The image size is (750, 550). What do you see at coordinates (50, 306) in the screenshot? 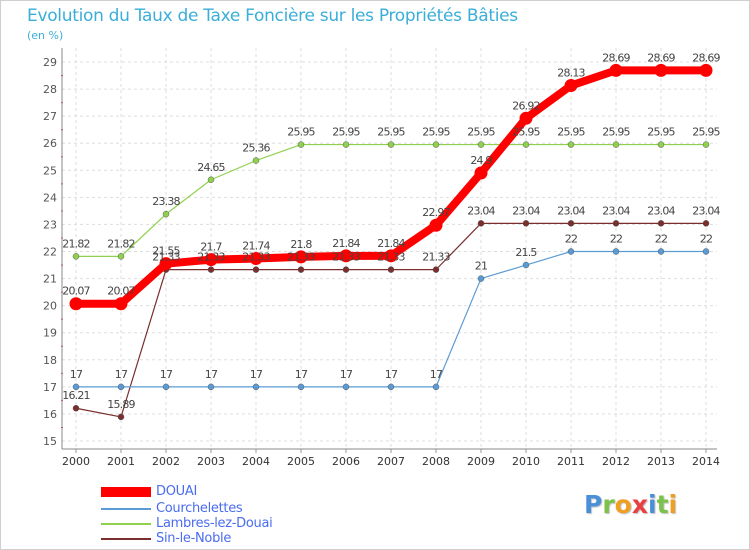
I see `y-tick-label: 20` at bounding box center [50, 306].